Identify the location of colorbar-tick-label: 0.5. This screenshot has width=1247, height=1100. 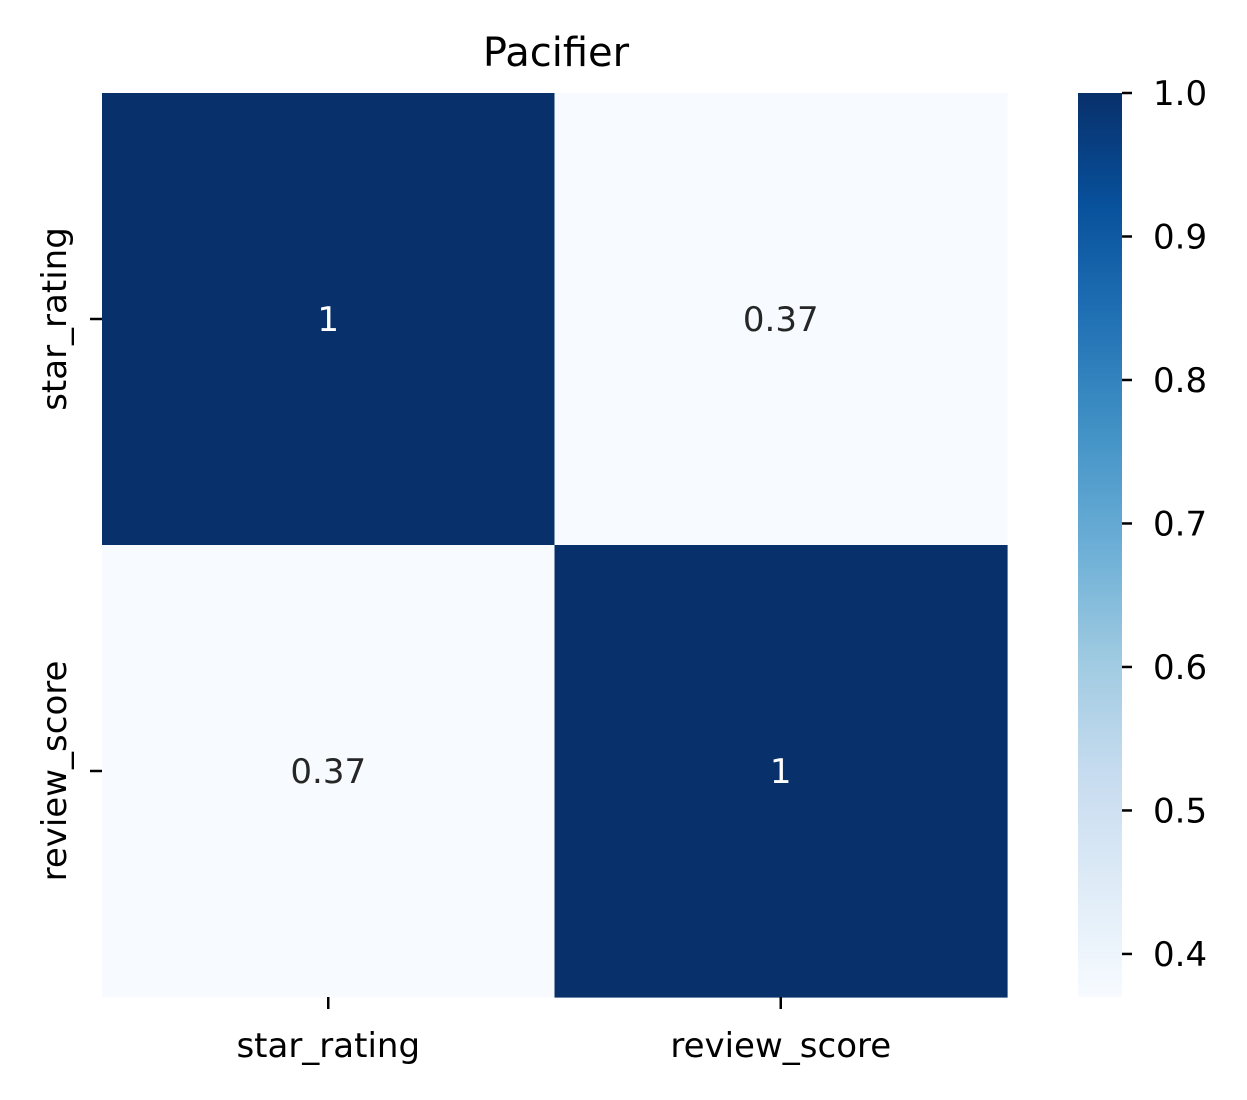
(1180, 811).